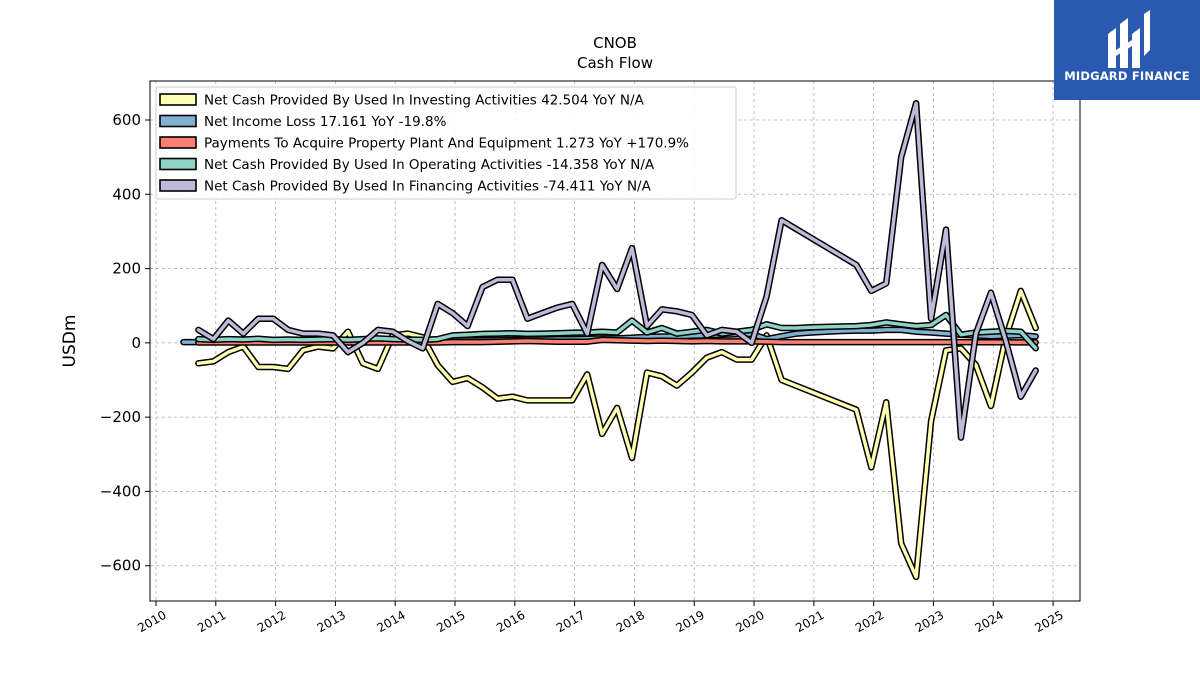 The width and height of the screenshot is (1200, 675). Describe the element at coordinates (989, 621) in the screenshot. I see `x-tick-label: 2024` at that location.